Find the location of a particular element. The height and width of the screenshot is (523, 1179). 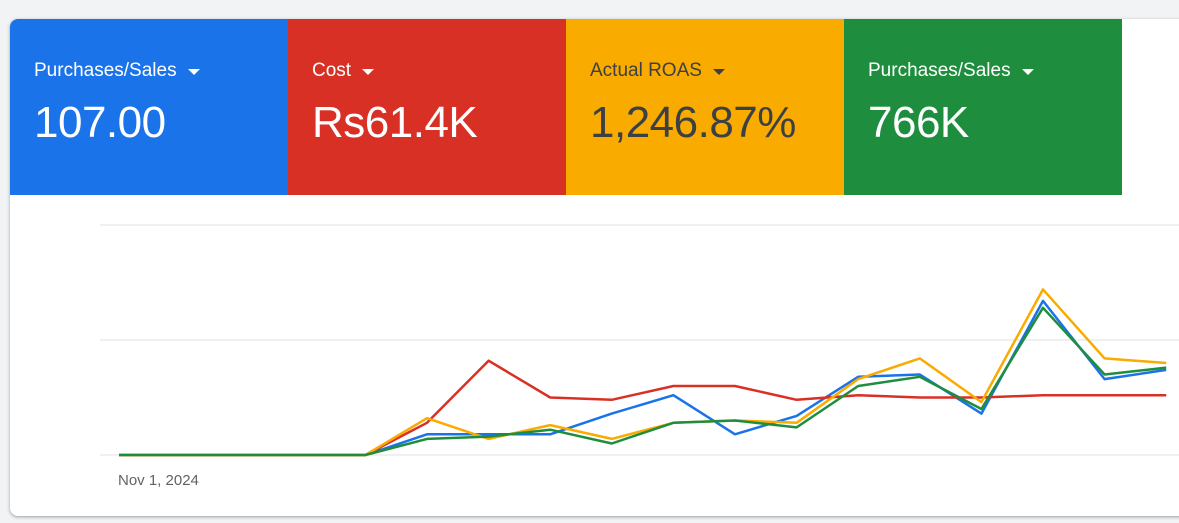

metric-selector: Cost is located at coordinates (439, 71).